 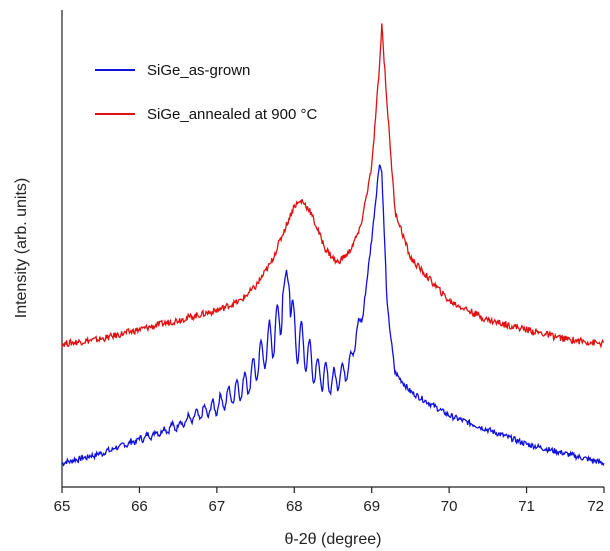 What do you see at coordinates (595, 506) in the screenshot?
I see `x-tick-label-72: 72` at bounding box center [595, 506].